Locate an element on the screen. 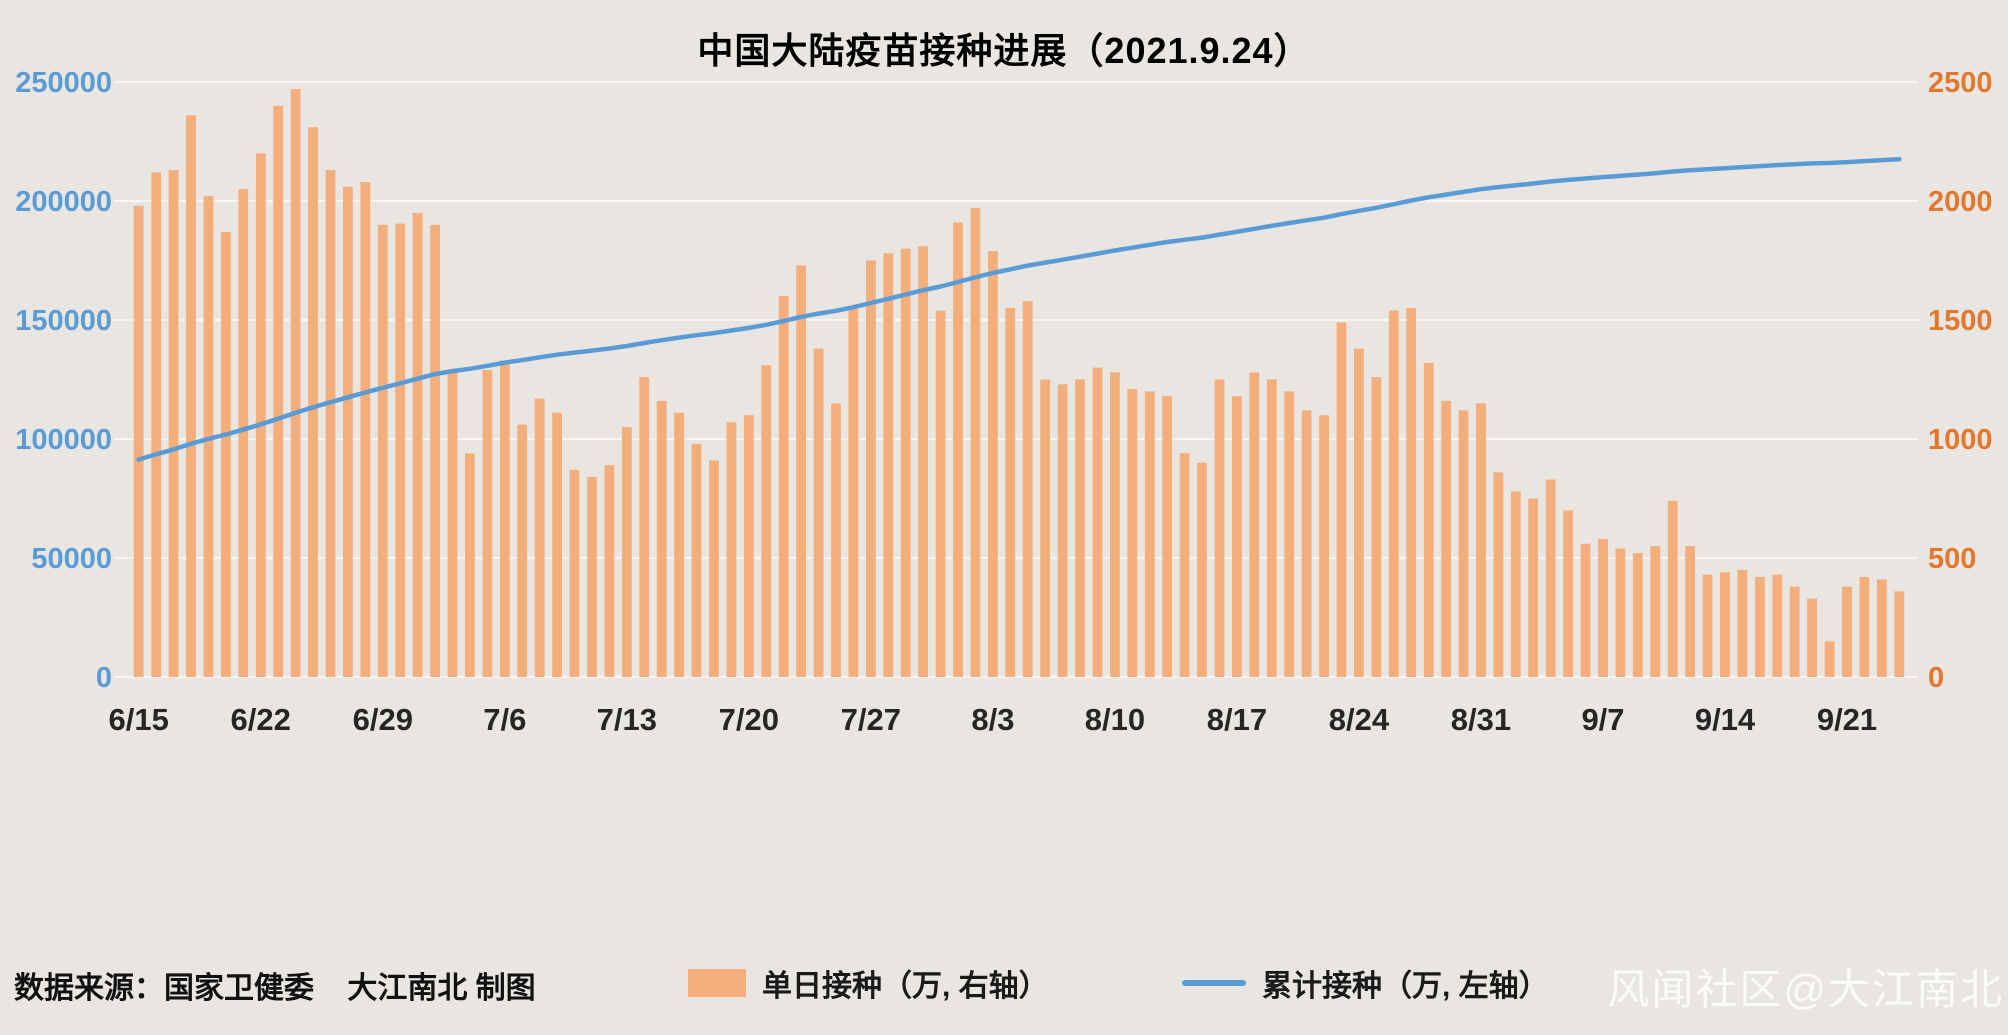 Image resolution: width=2008 pixels, height=1035 pixels. x-tick-label: 7/6 is located at coordinates (504, 719).